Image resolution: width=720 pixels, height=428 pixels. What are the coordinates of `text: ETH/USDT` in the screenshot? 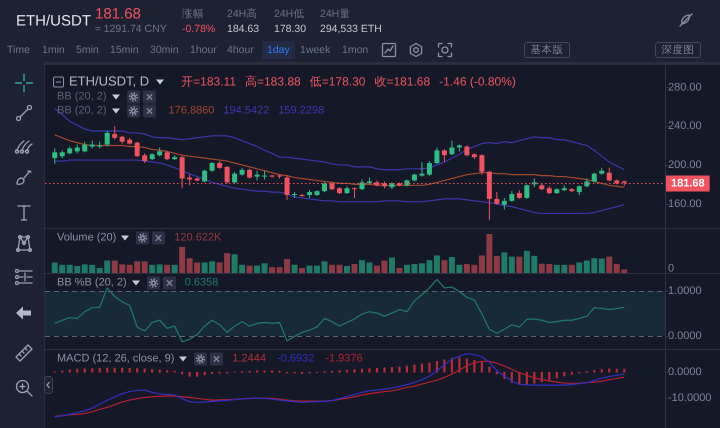 It's located at (53, 21).